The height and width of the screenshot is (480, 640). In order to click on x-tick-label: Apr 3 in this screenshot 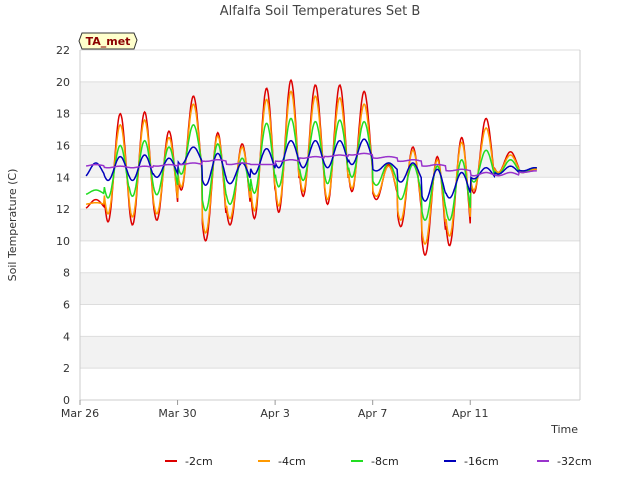, I will do `click(275, 413)`.